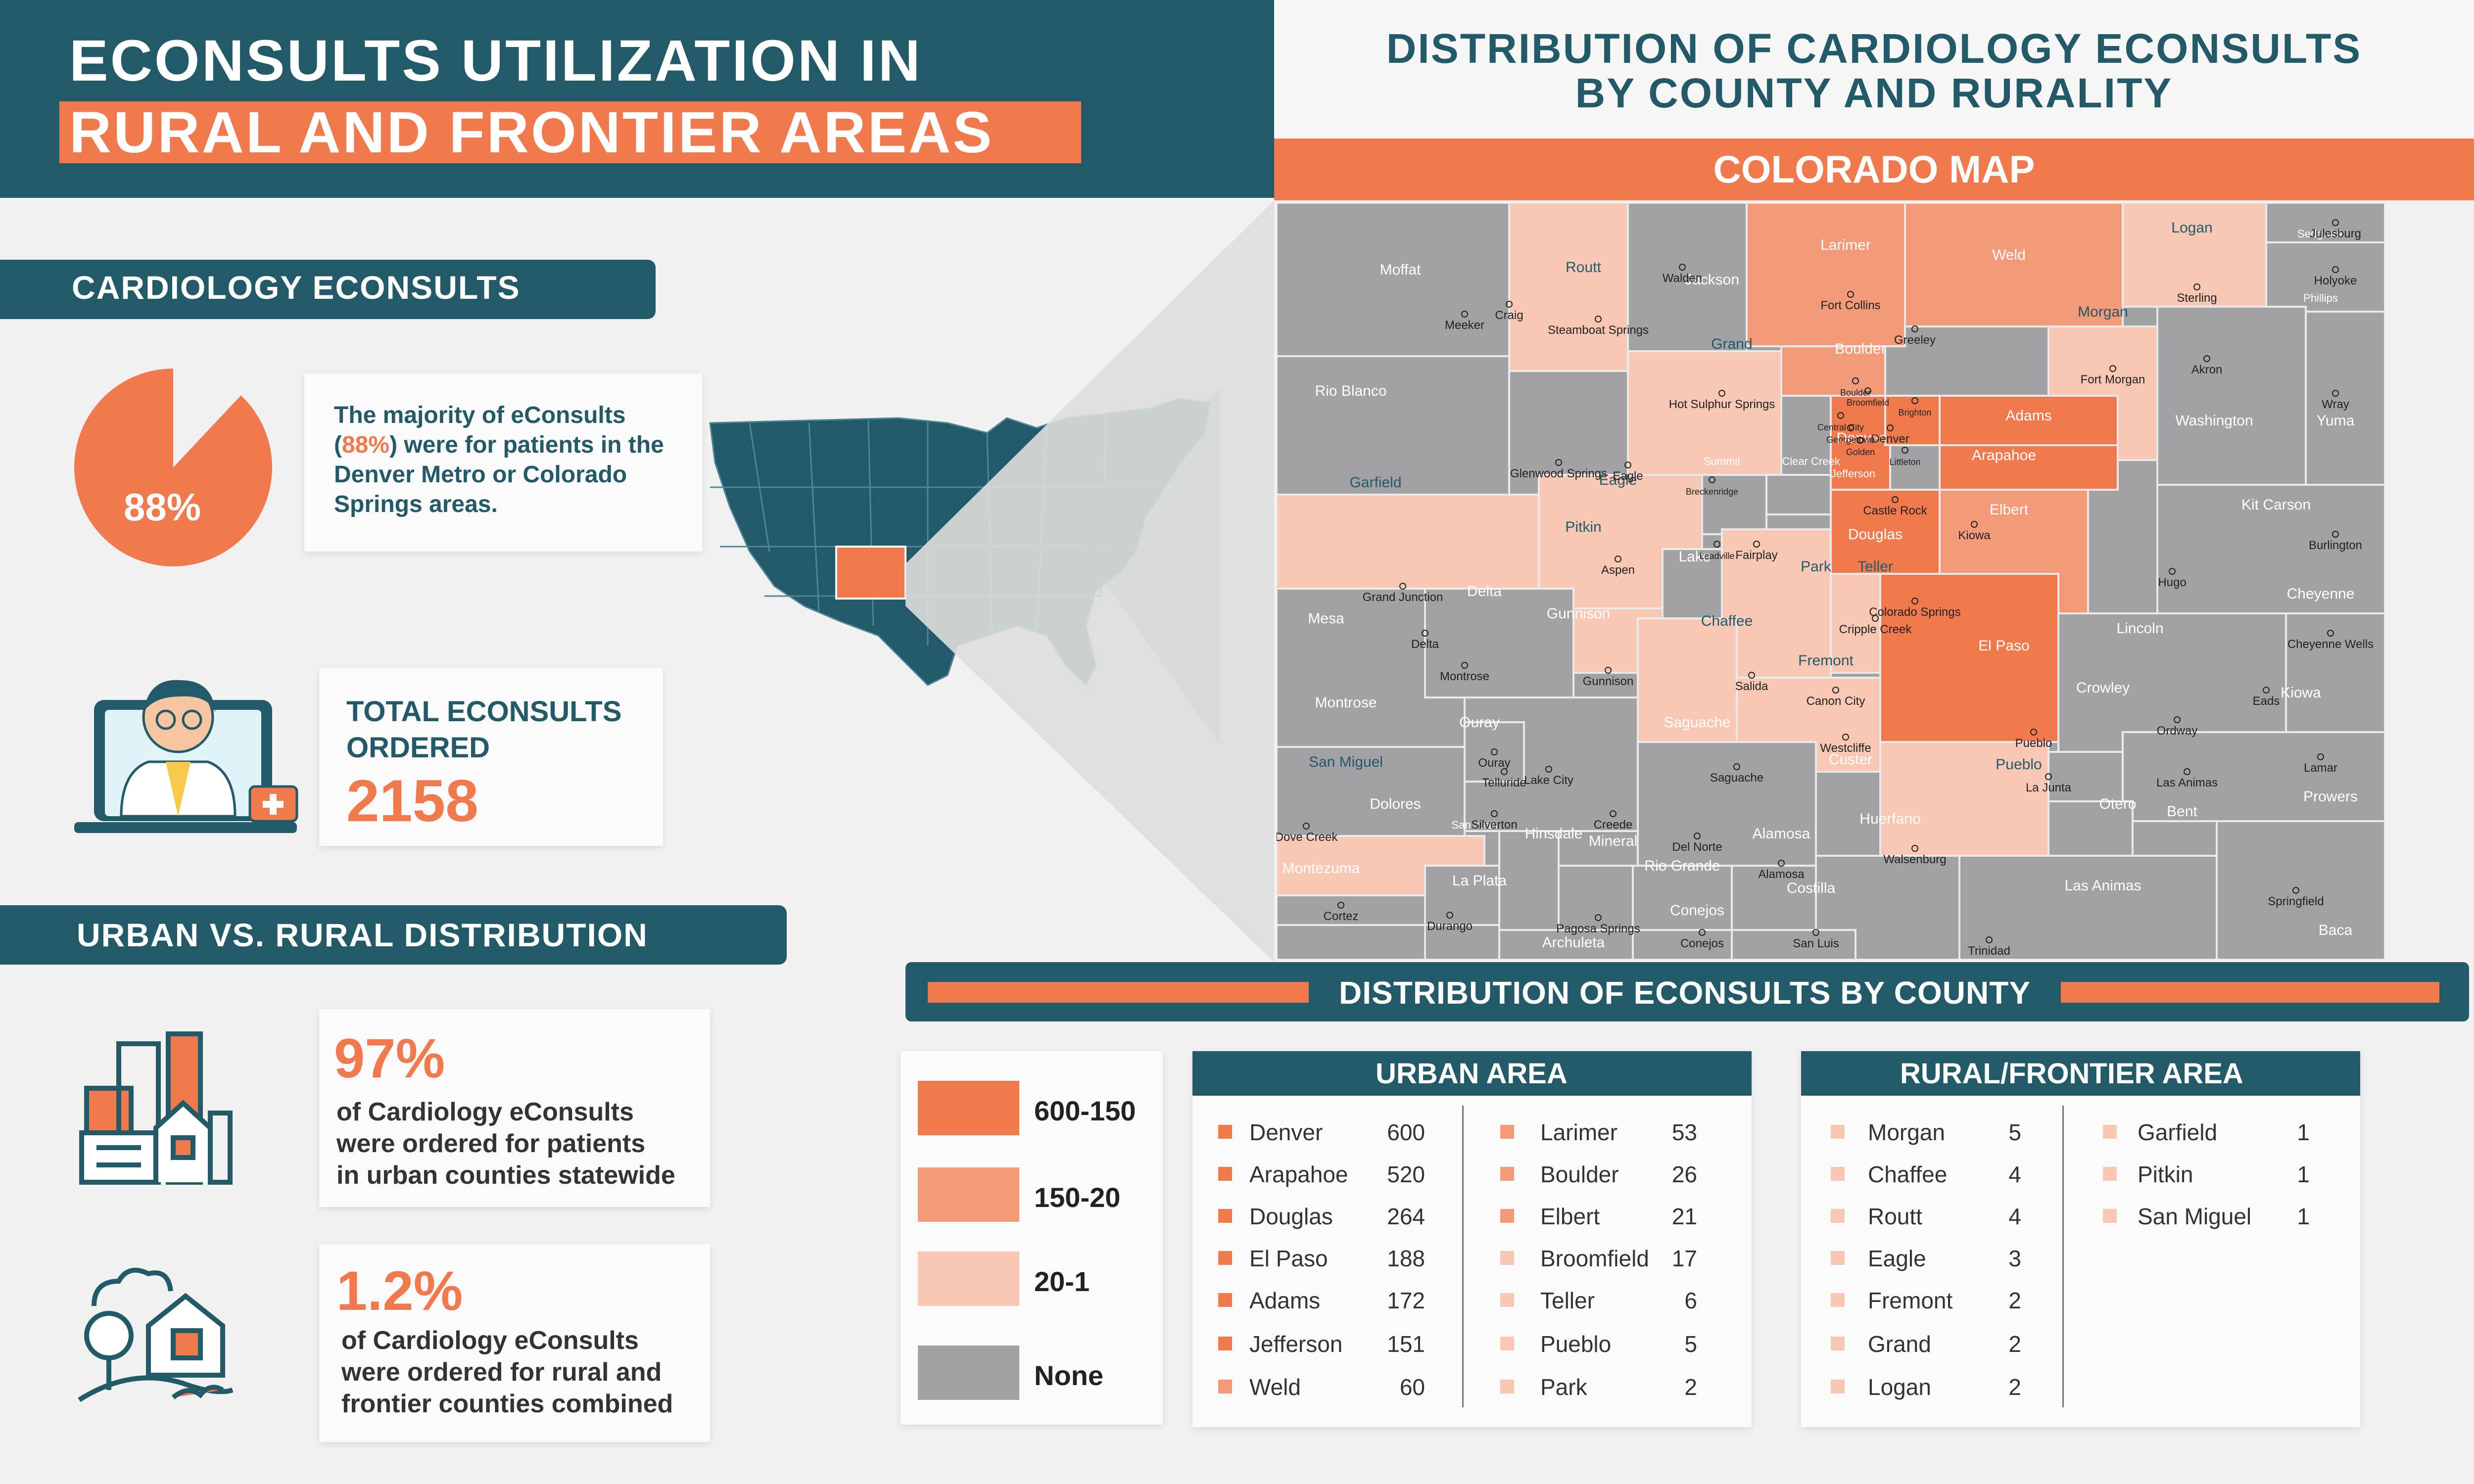 This screenshot has width=2474, height=1484. I want to click on county-count: 2, so click(1992, 1344).